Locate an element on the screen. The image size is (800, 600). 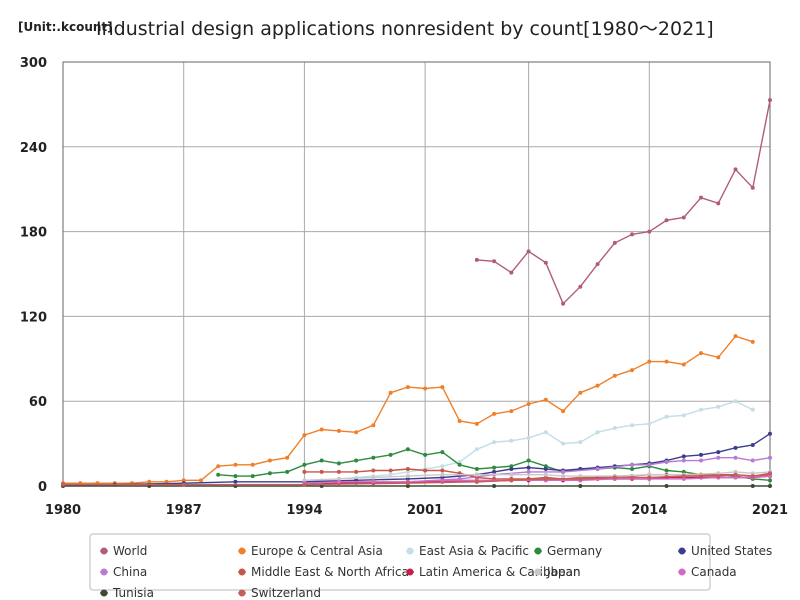
legend-item: Middle East & North Africa is located at coordinates (323, 572).